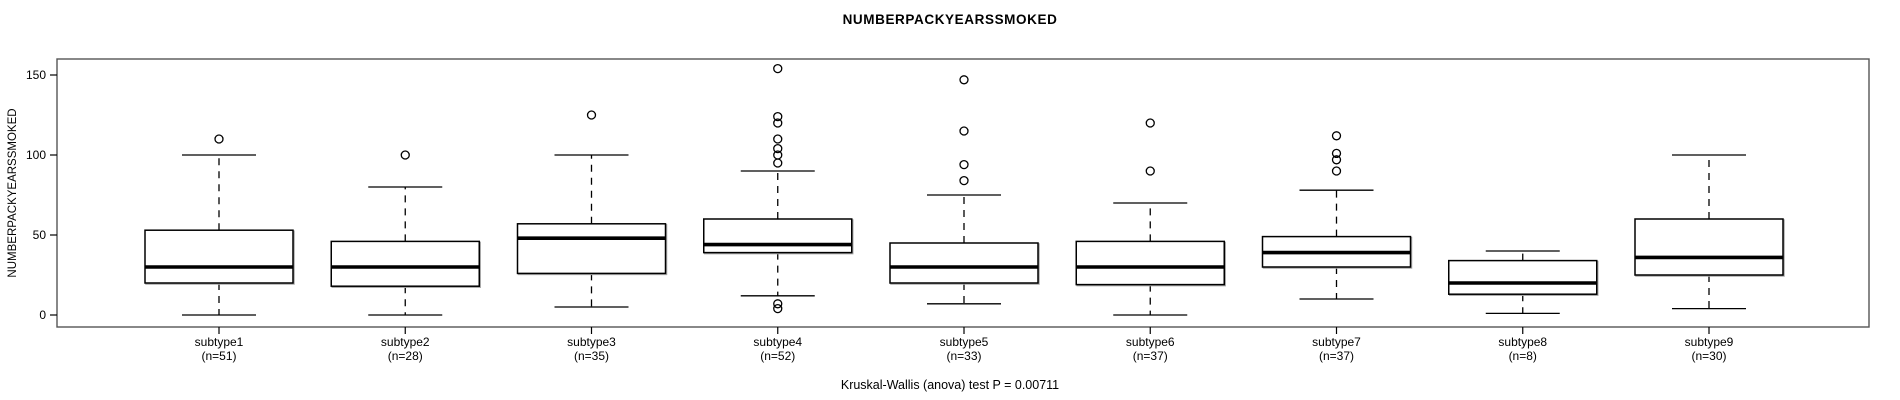 Image resolution: width=1900 pixels, height=400 pixels. Describe the element at coordinates (36, 75) in the screenshot. I see `y-axis-tick-label: 150` at that location.